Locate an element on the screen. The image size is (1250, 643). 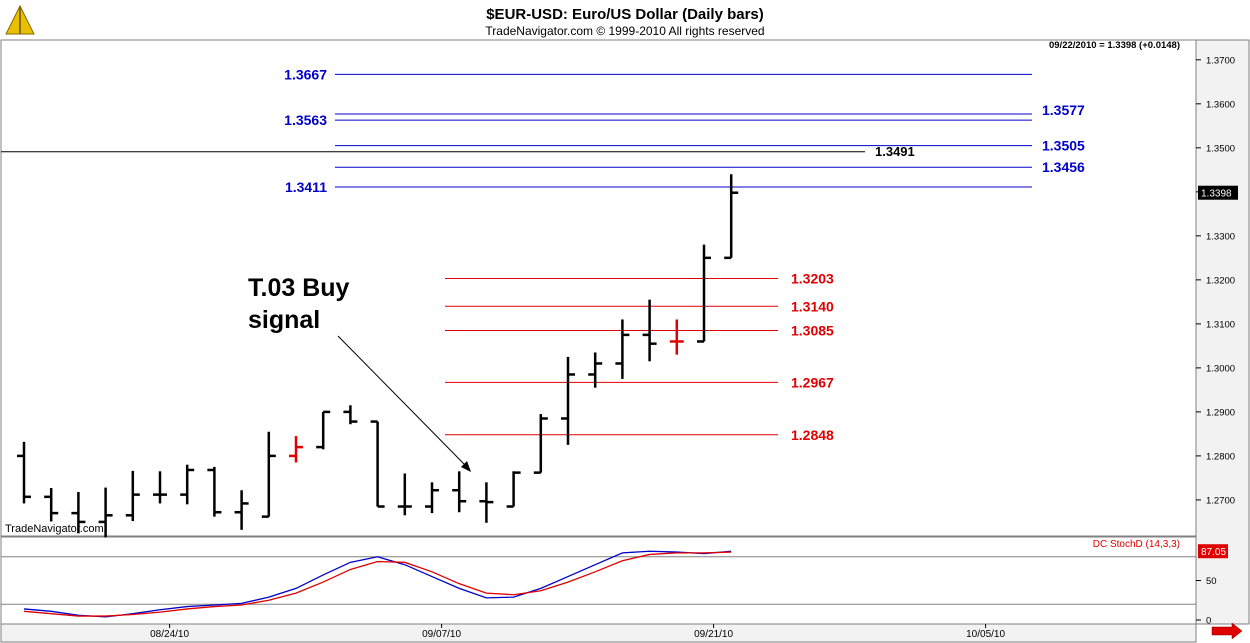
y-tick-label: 1.3700 is located at coordinates (1220, 60).